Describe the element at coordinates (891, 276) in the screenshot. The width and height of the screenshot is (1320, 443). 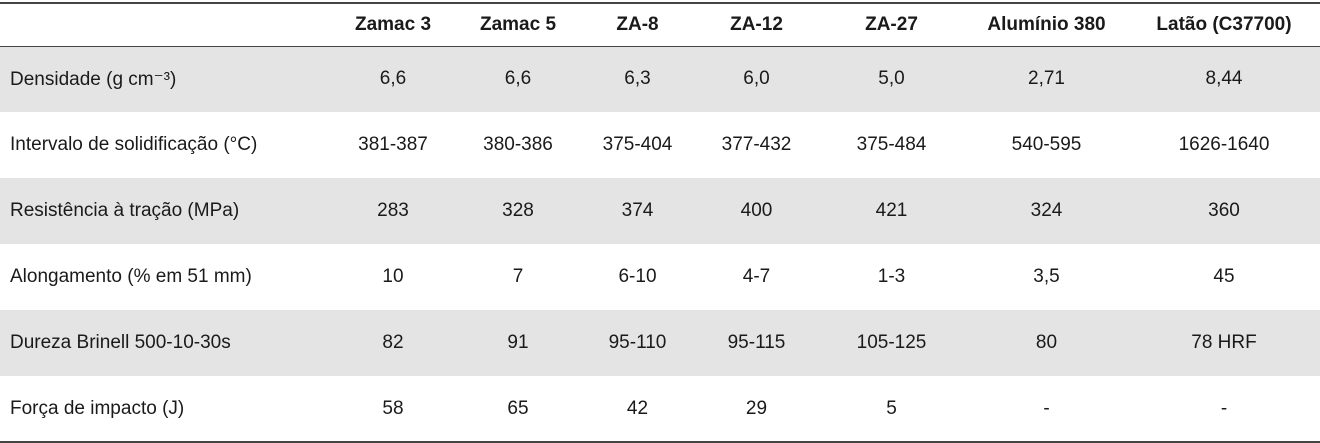
I see `cell: 1-3` at that location.